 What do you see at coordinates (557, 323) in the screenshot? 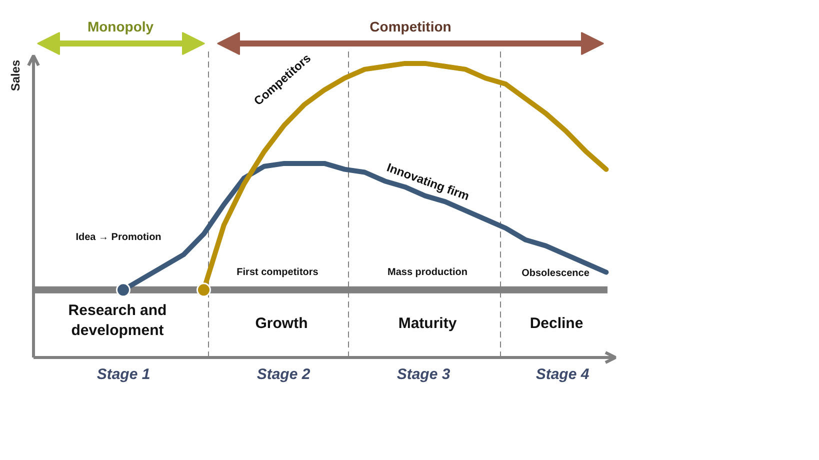
I see `annotation: Decline` at bounding box center [557, 323].